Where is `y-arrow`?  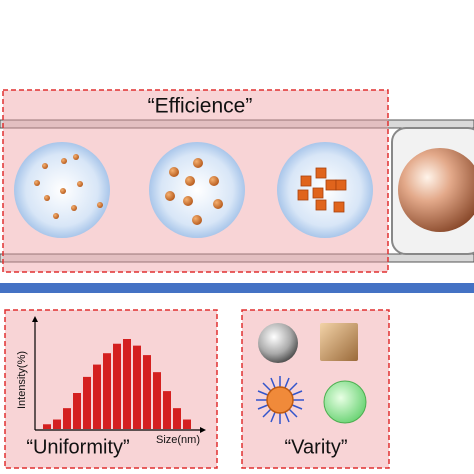
y-arrow is located at coordinates (35, 319).